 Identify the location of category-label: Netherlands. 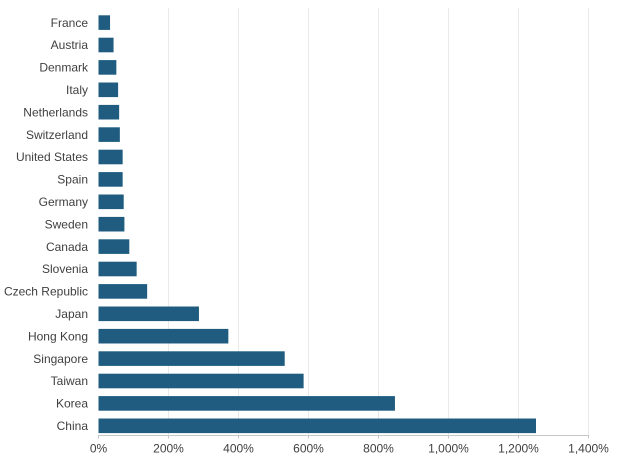
(55, 112).